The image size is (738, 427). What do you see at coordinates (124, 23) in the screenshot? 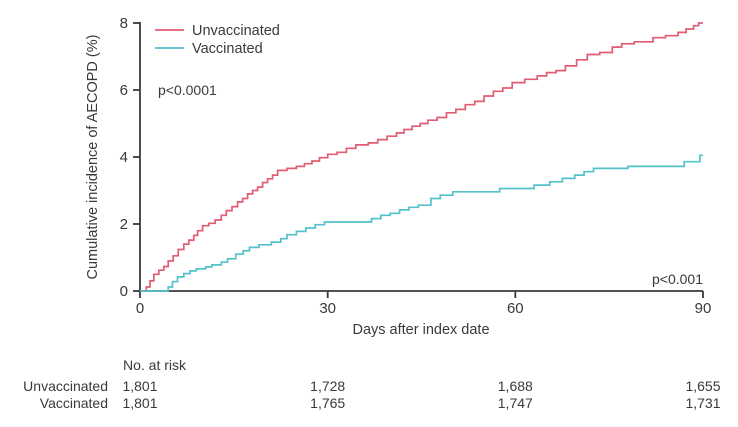
I see `y-tick-label-8: 8` at bounding box center [124, 23].